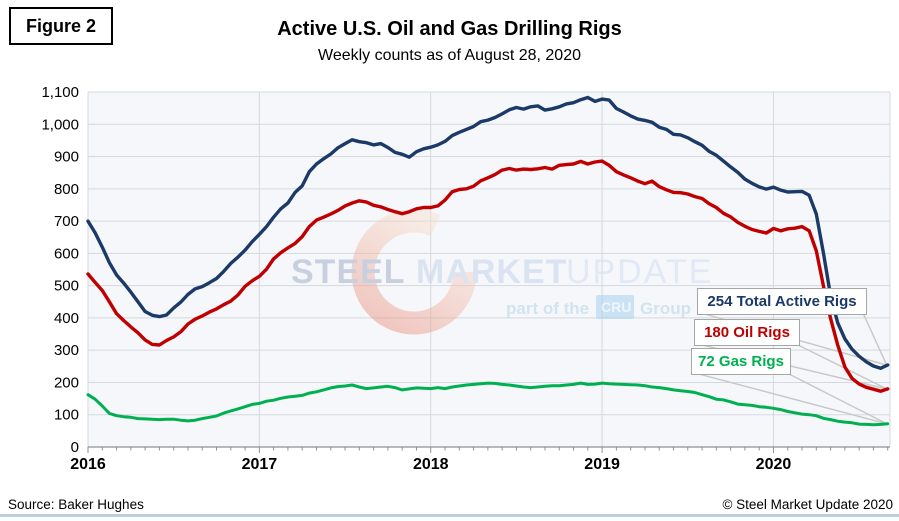 Image resolution: width=899 pixels, height=521 pixels. What do you see at coordinates (66, 189) in the screenshot?
I see `y-axis-tick-label: 800` at bounding box center [66, 189].